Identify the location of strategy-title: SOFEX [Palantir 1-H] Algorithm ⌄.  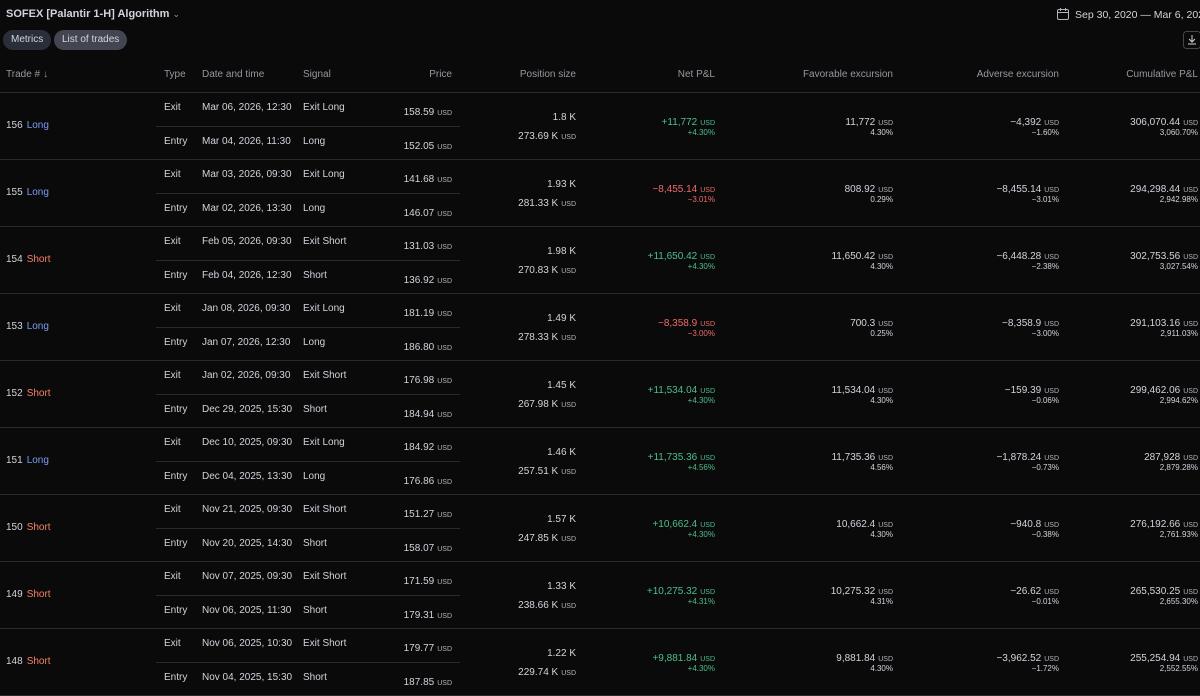
(93, 14).